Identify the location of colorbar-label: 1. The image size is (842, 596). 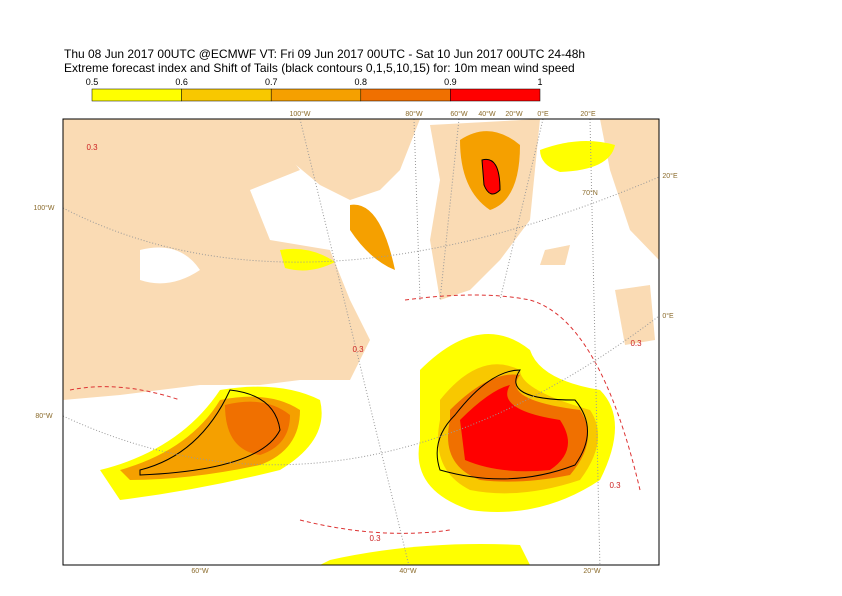
(539, 82).